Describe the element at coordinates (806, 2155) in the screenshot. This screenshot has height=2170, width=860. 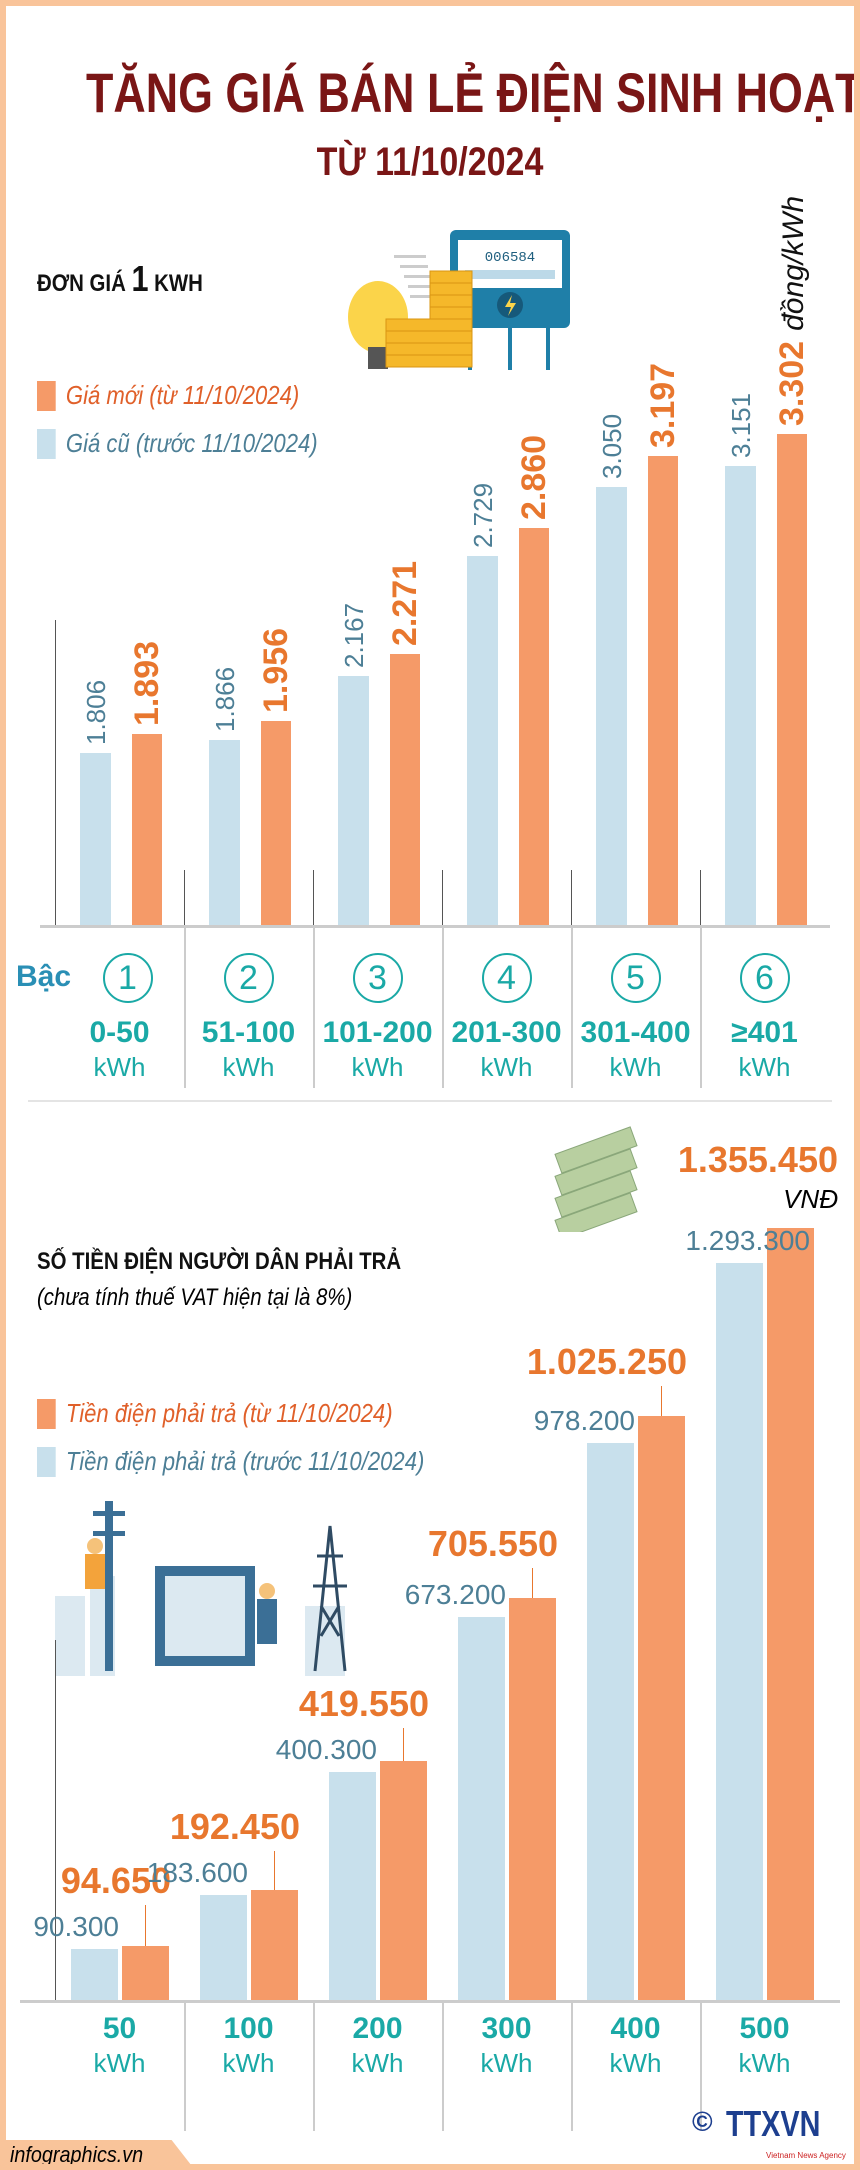
I see `ttxvn-logo-sub: Vietnam News Agency` at that location.